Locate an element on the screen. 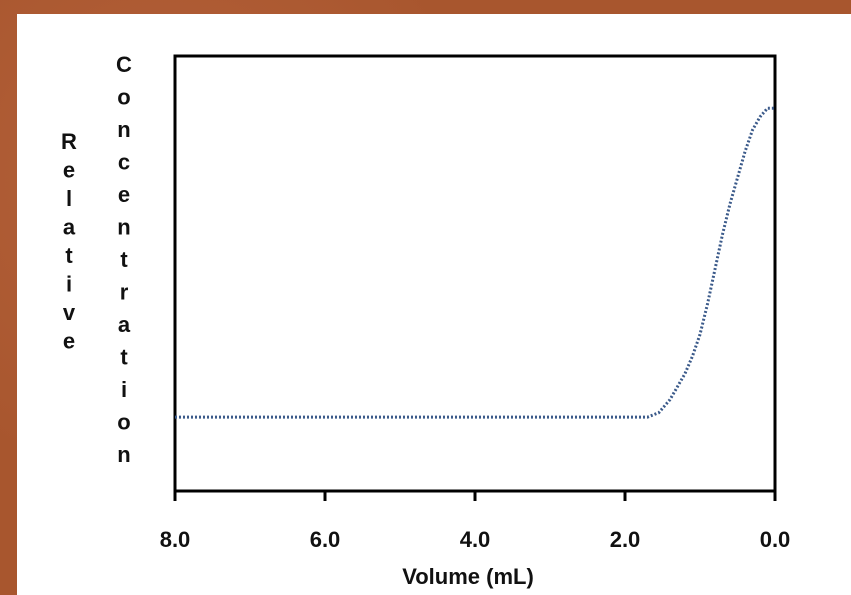 This screenshot has height=595, width=851. x-tick-label: 0.0 is located at coordinates (775, 539).